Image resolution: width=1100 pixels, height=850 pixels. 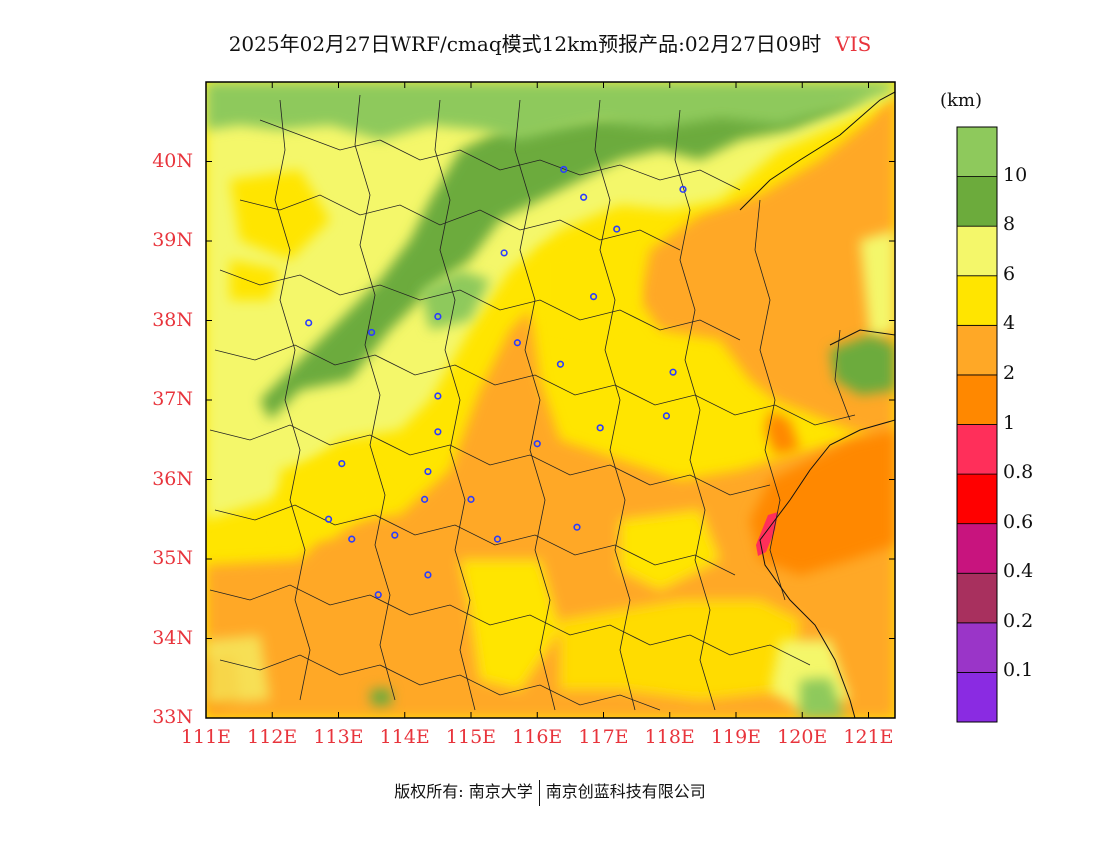 I want to click on color-bar-label: 0.2, so click(x=1018, y=620).